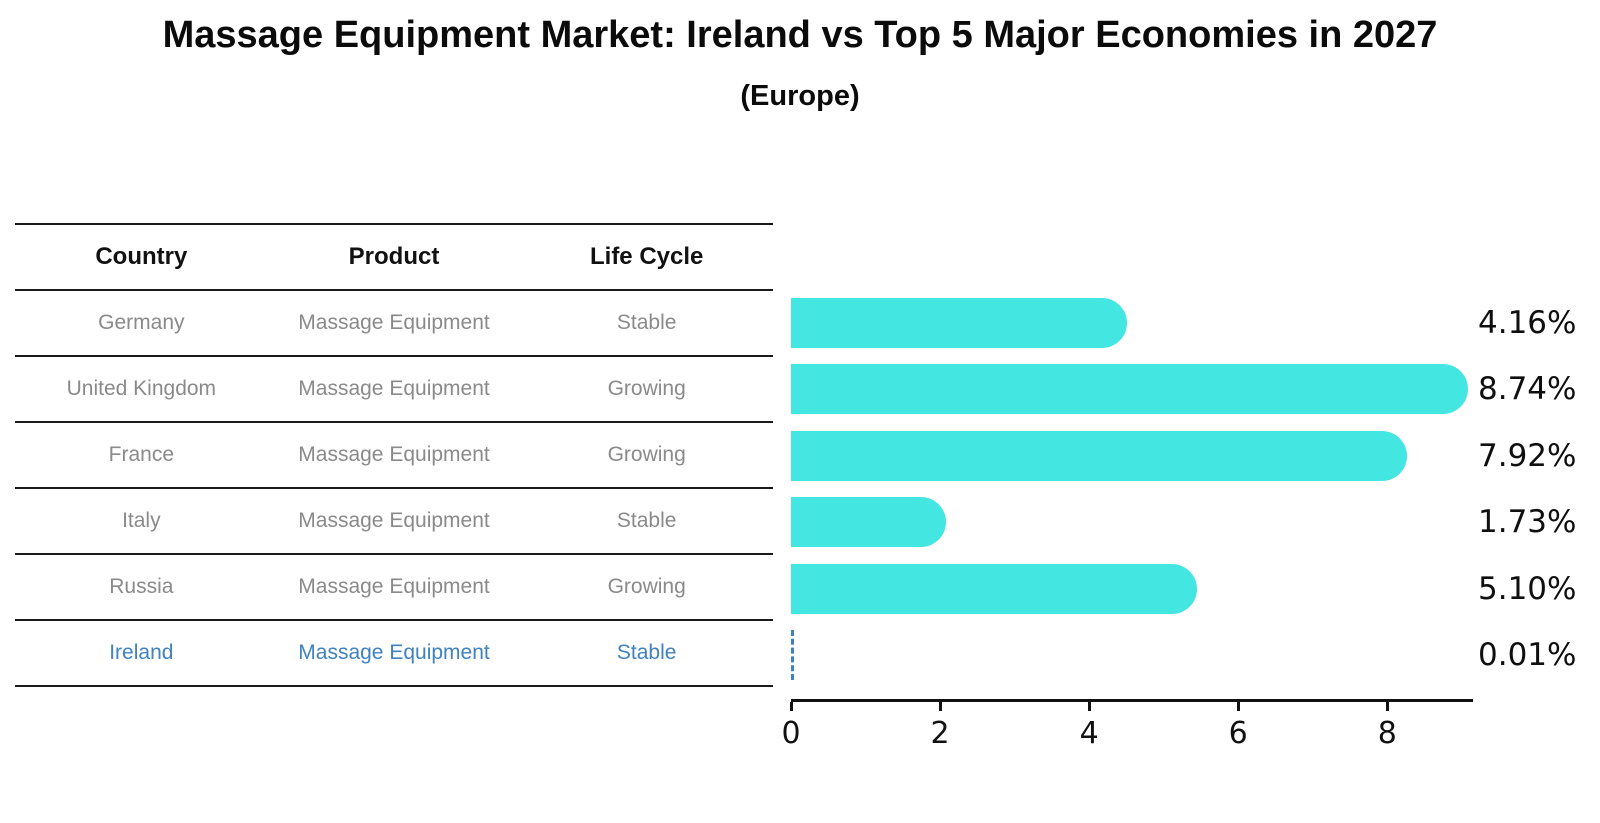 Image resolution: width=1600 pixels, height=823 pixels. I want to click on table-row: Italy Massage Equipment Stable, so click(394, 522).